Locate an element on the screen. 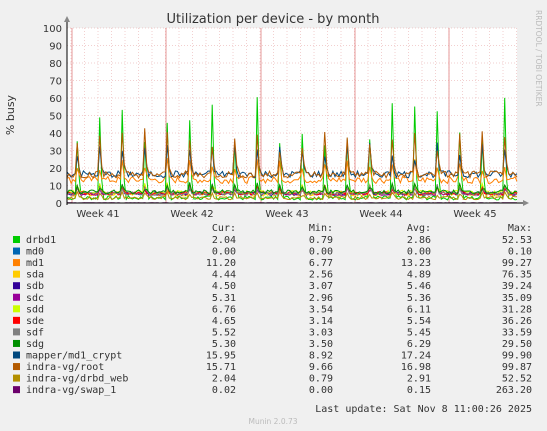 The image size is (547, 431). legend-value-avg: 5.46 is located at coordinates (419, 286).